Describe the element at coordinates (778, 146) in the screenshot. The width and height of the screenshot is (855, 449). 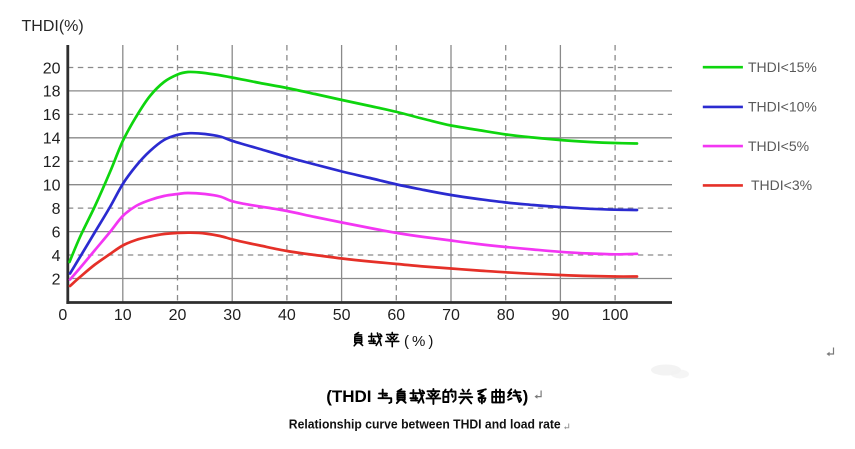
I see `svg-text: THDI<5%` at that location.